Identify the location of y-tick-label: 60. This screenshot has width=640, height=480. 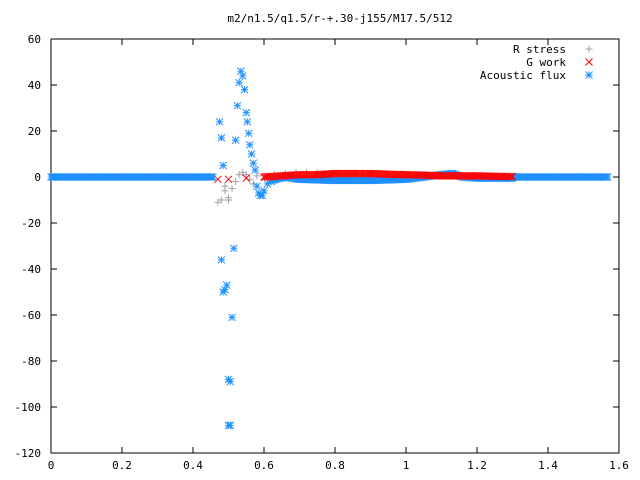
(34, 39).